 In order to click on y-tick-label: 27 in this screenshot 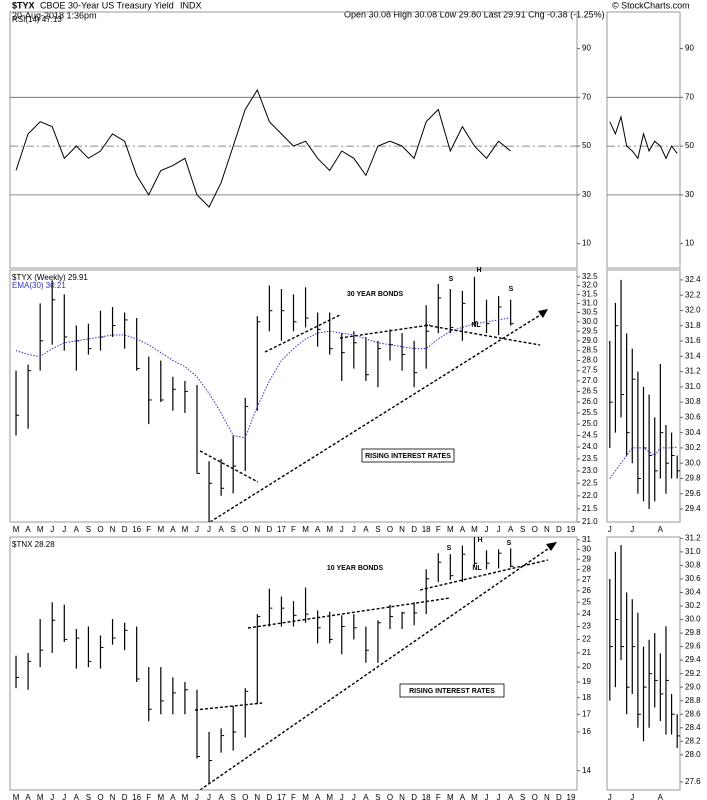, I will do `click(586, 579)`.